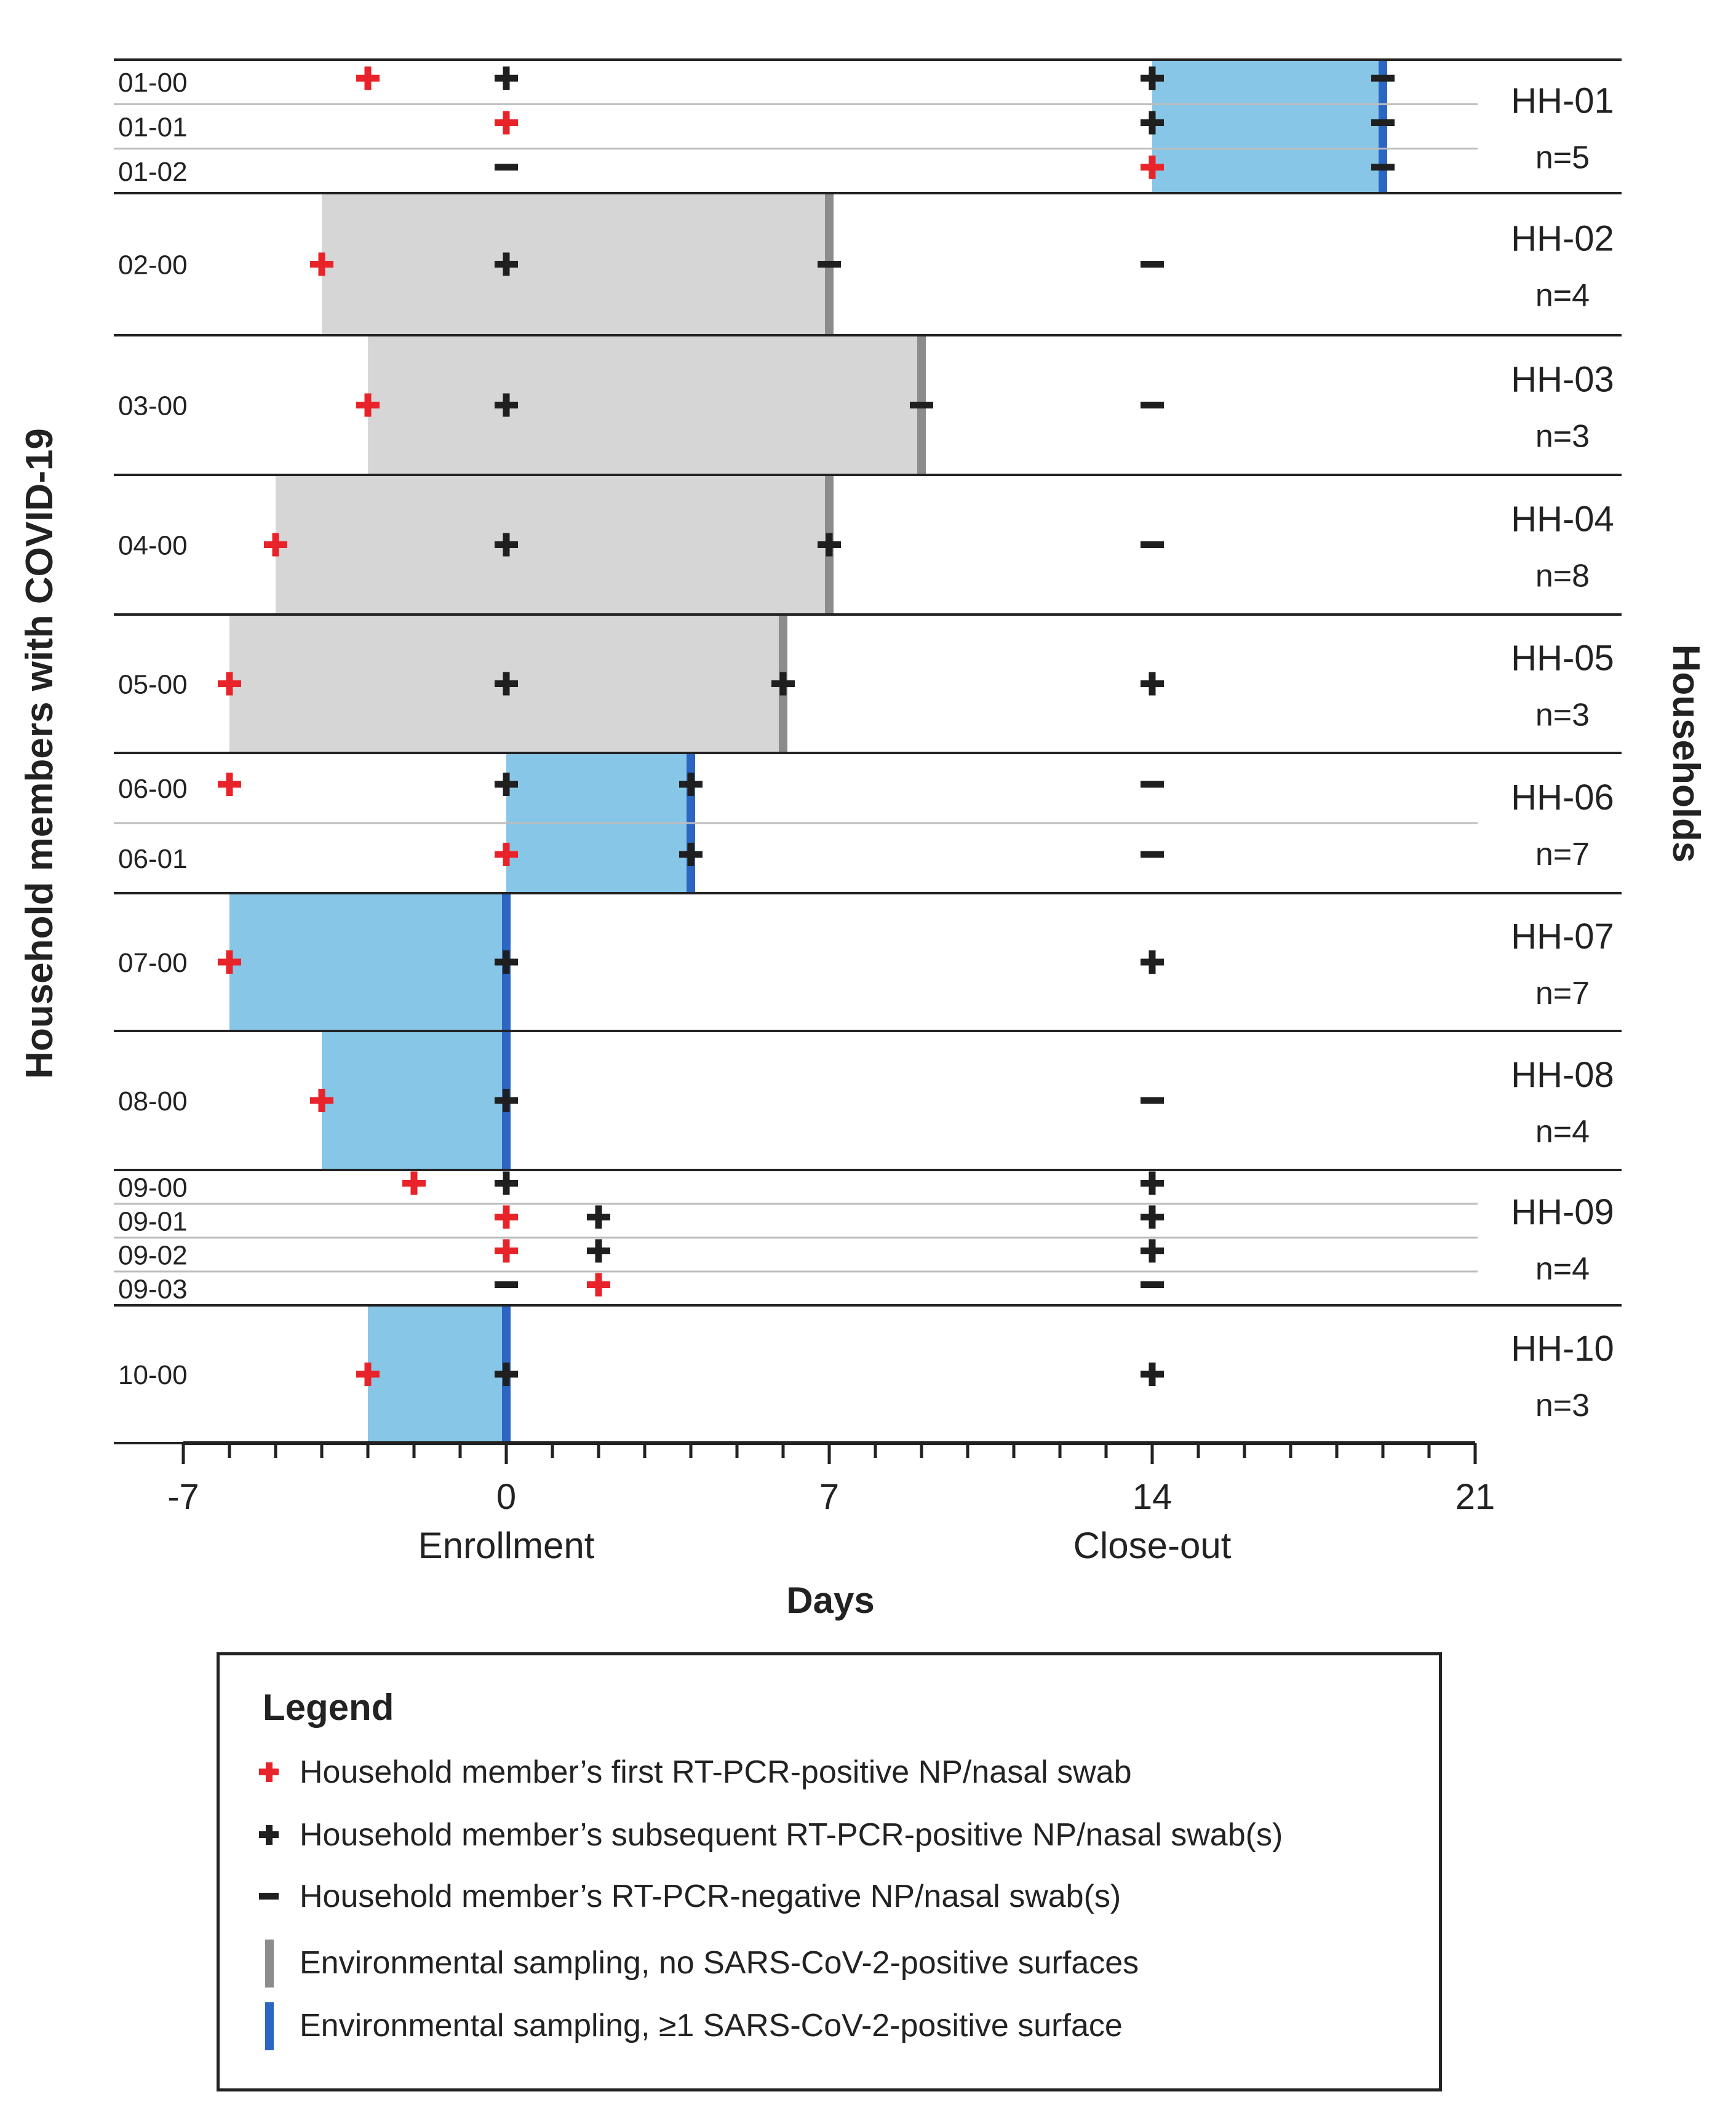 The height and width of the screenshot is (2121, 1736). I want to click on member-label: 09-00, so click(153, 1188).